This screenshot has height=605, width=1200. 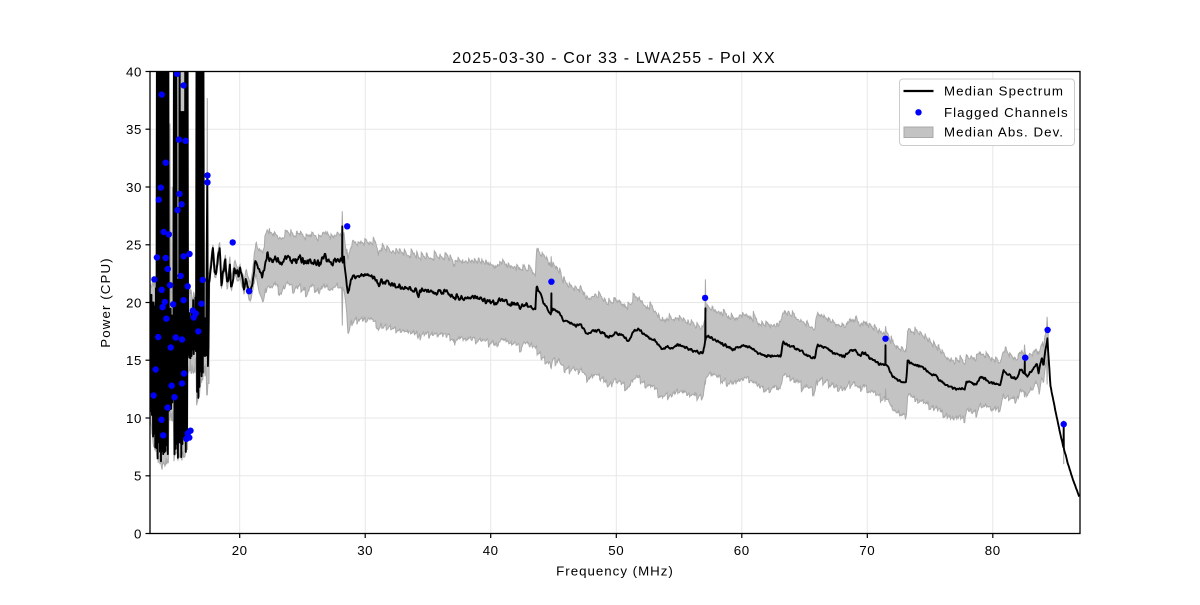 I want to click on svg-text:2025-03-30 - Cor 33 - LWA255 -: 2025-03-30 - Cor 33 - LWA255 - Pol XX, so click(x=614, y=58).